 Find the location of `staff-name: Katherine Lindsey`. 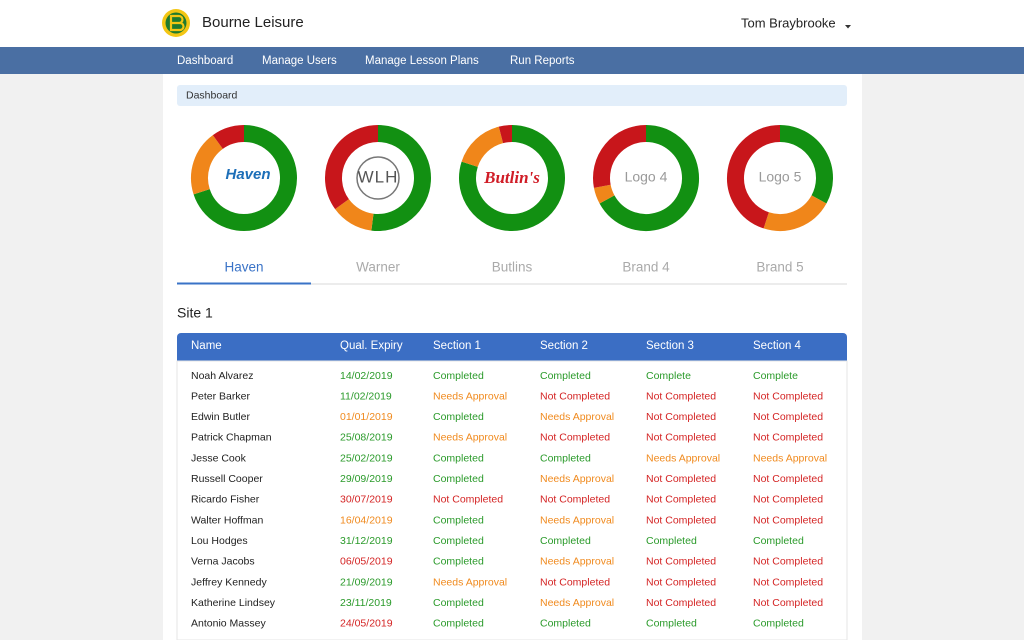

staff-name: Katherine Lindsey is located at coordinates (233, 603).